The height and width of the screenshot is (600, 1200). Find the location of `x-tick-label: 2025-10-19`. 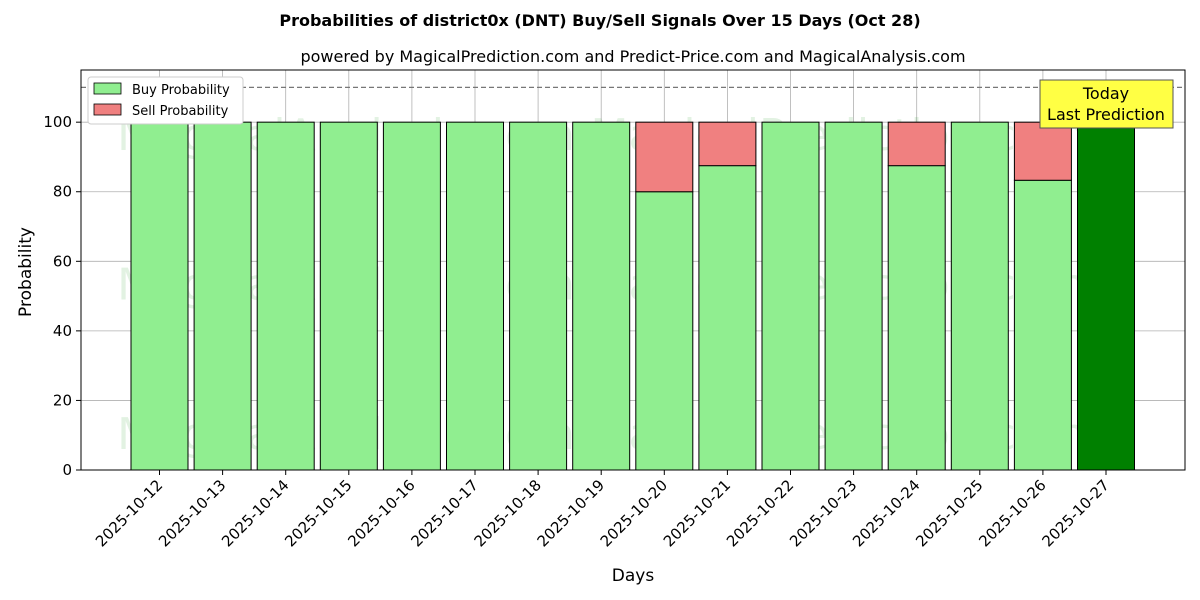

x-tick-label: 2025-10-19 is located at coordinates (571, 513).